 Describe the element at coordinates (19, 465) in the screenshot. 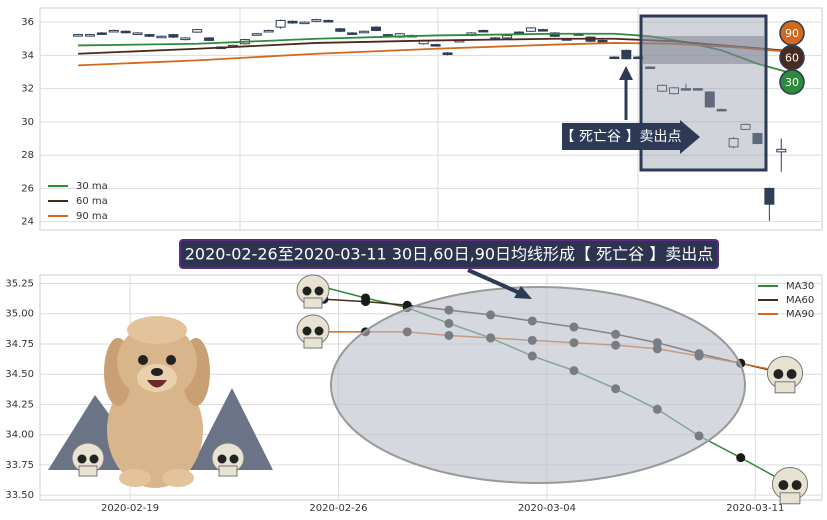

I see `y-tick-label: 33.75` at that location.